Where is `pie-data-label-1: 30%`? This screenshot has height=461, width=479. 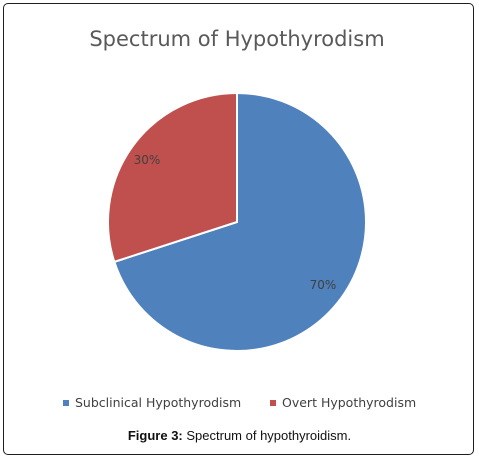 pie-data-label-1: 30% is located at coordinates (147, 160).